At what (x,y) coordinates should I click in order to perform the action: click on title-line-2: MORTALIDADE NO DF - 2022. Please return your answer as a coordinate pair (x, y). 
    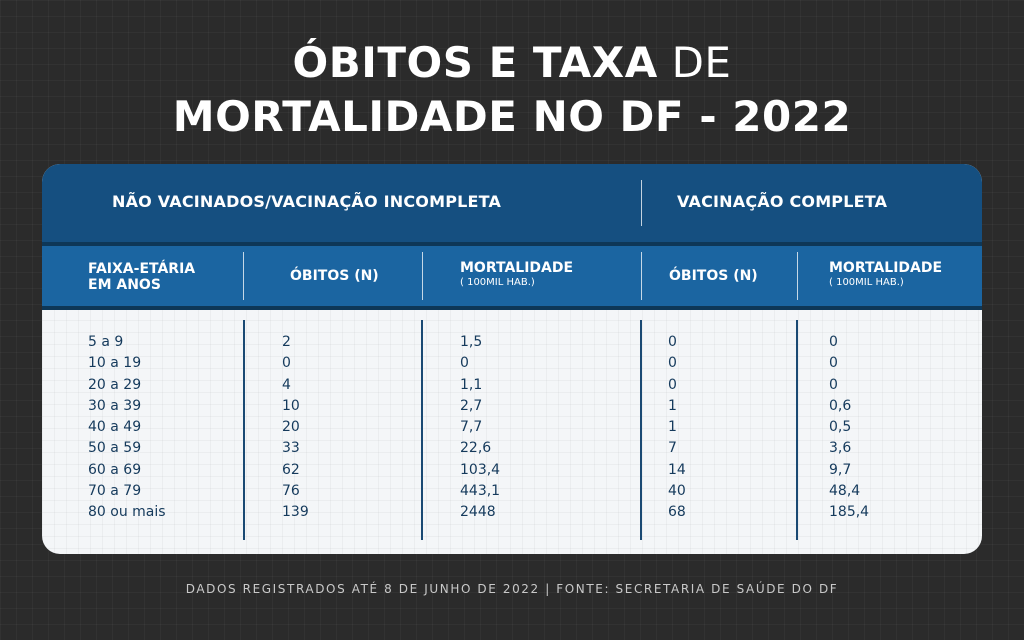
    Looking at the image, I should click on (512, 117).